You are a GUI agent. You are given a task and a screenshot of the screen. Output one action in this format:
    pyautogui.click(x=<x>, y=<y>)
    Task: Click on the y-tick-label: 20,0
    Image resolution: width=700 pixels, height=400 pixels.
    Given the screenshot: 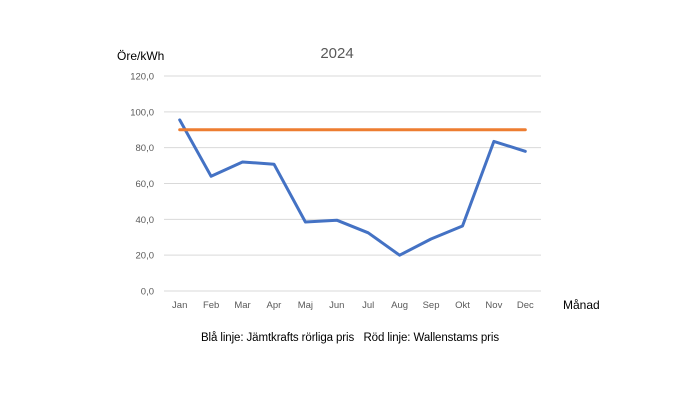 What is the action you would take?
    pyautogui.click(x=145, y=256)
    